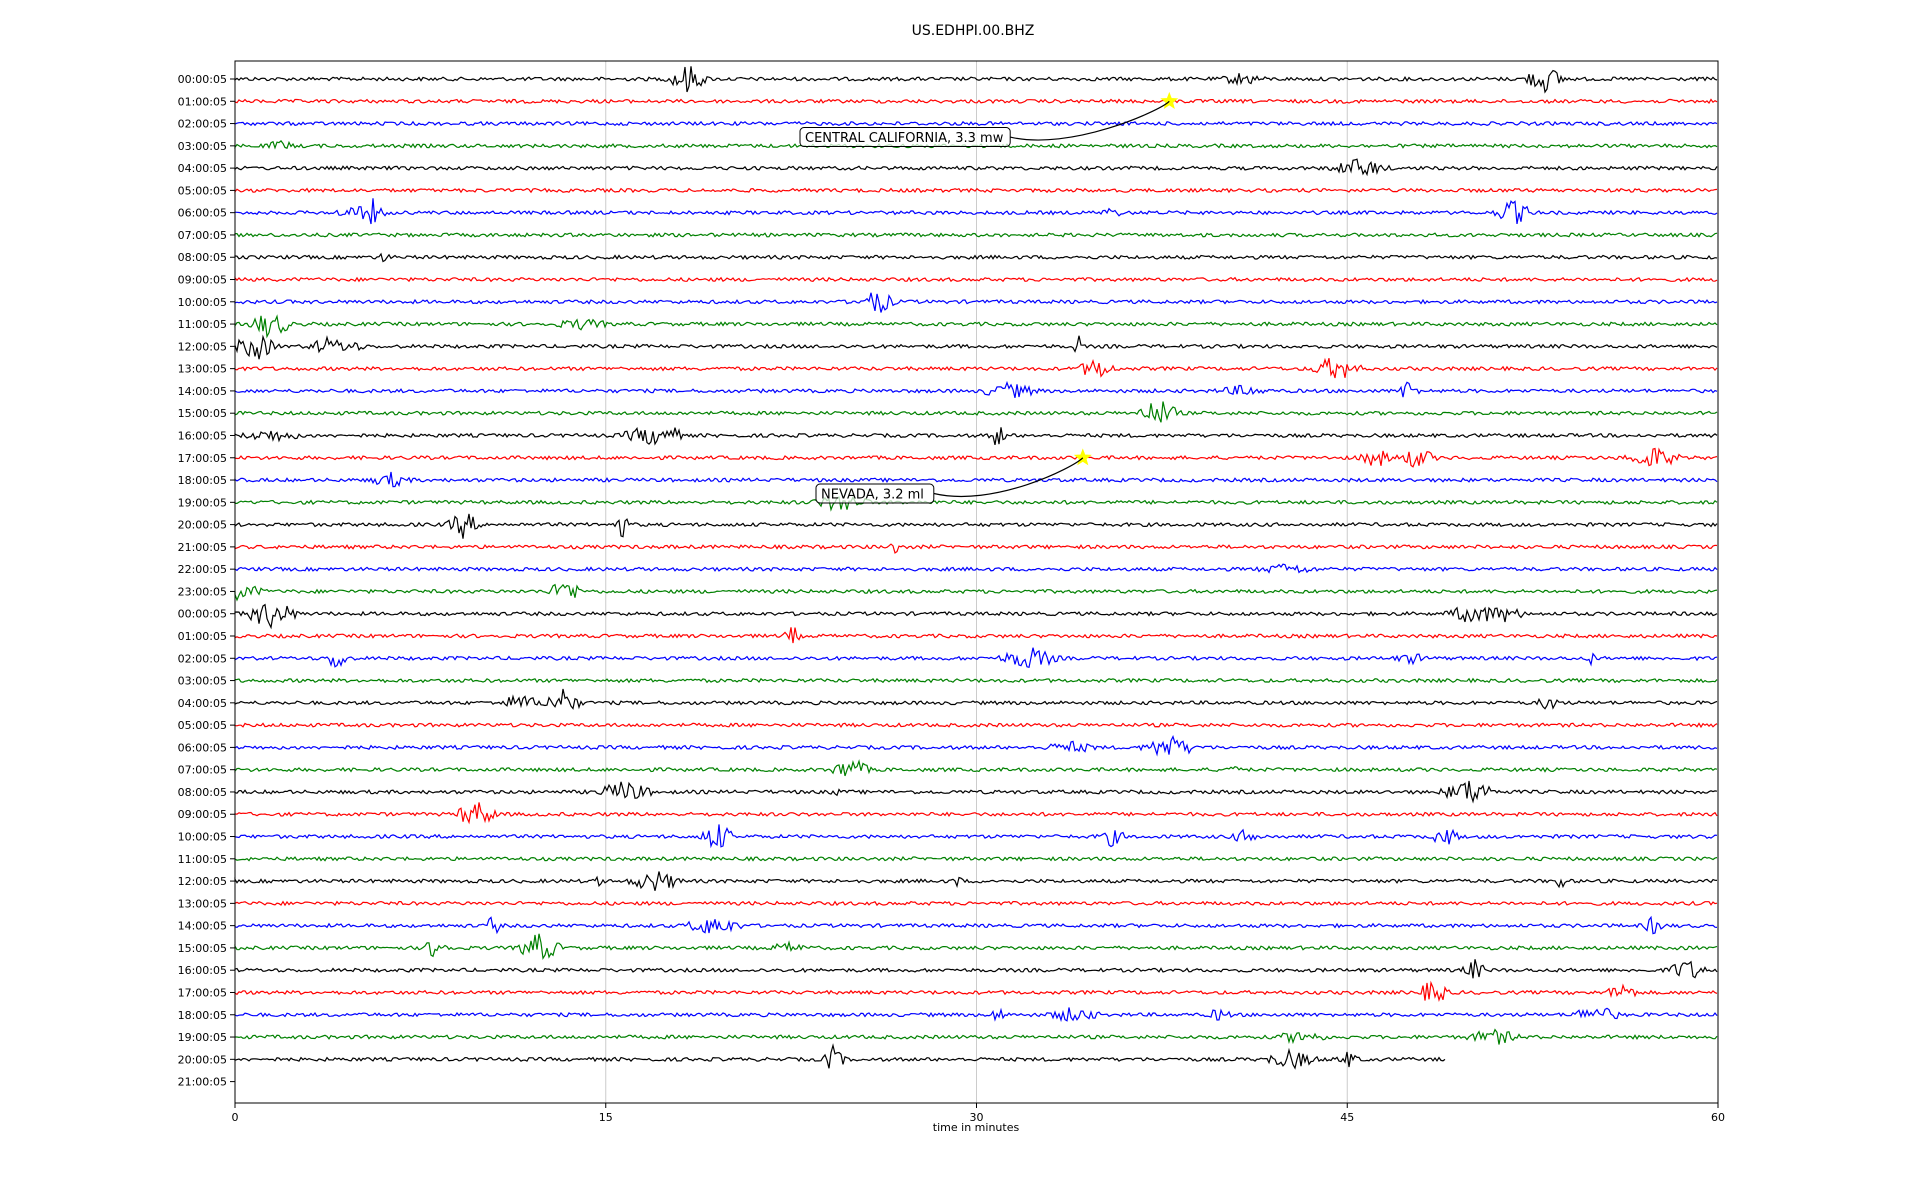 The image size is (1920, 1200). I want to click on y-tick-label: 20:00:05, so click(202, 525).